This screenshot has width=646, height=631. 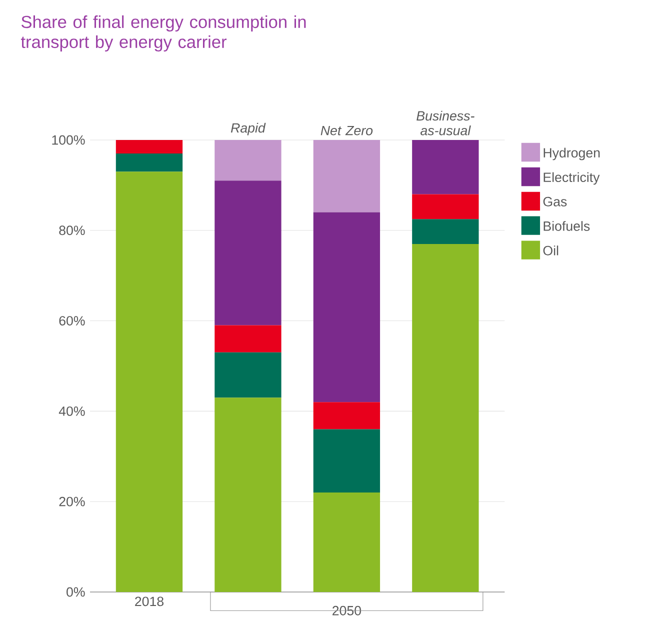 What do you see at coordinates (572, 154) in the screenshot?
I see `legend-label: Hydrogen` at bounding box center [572, 154].